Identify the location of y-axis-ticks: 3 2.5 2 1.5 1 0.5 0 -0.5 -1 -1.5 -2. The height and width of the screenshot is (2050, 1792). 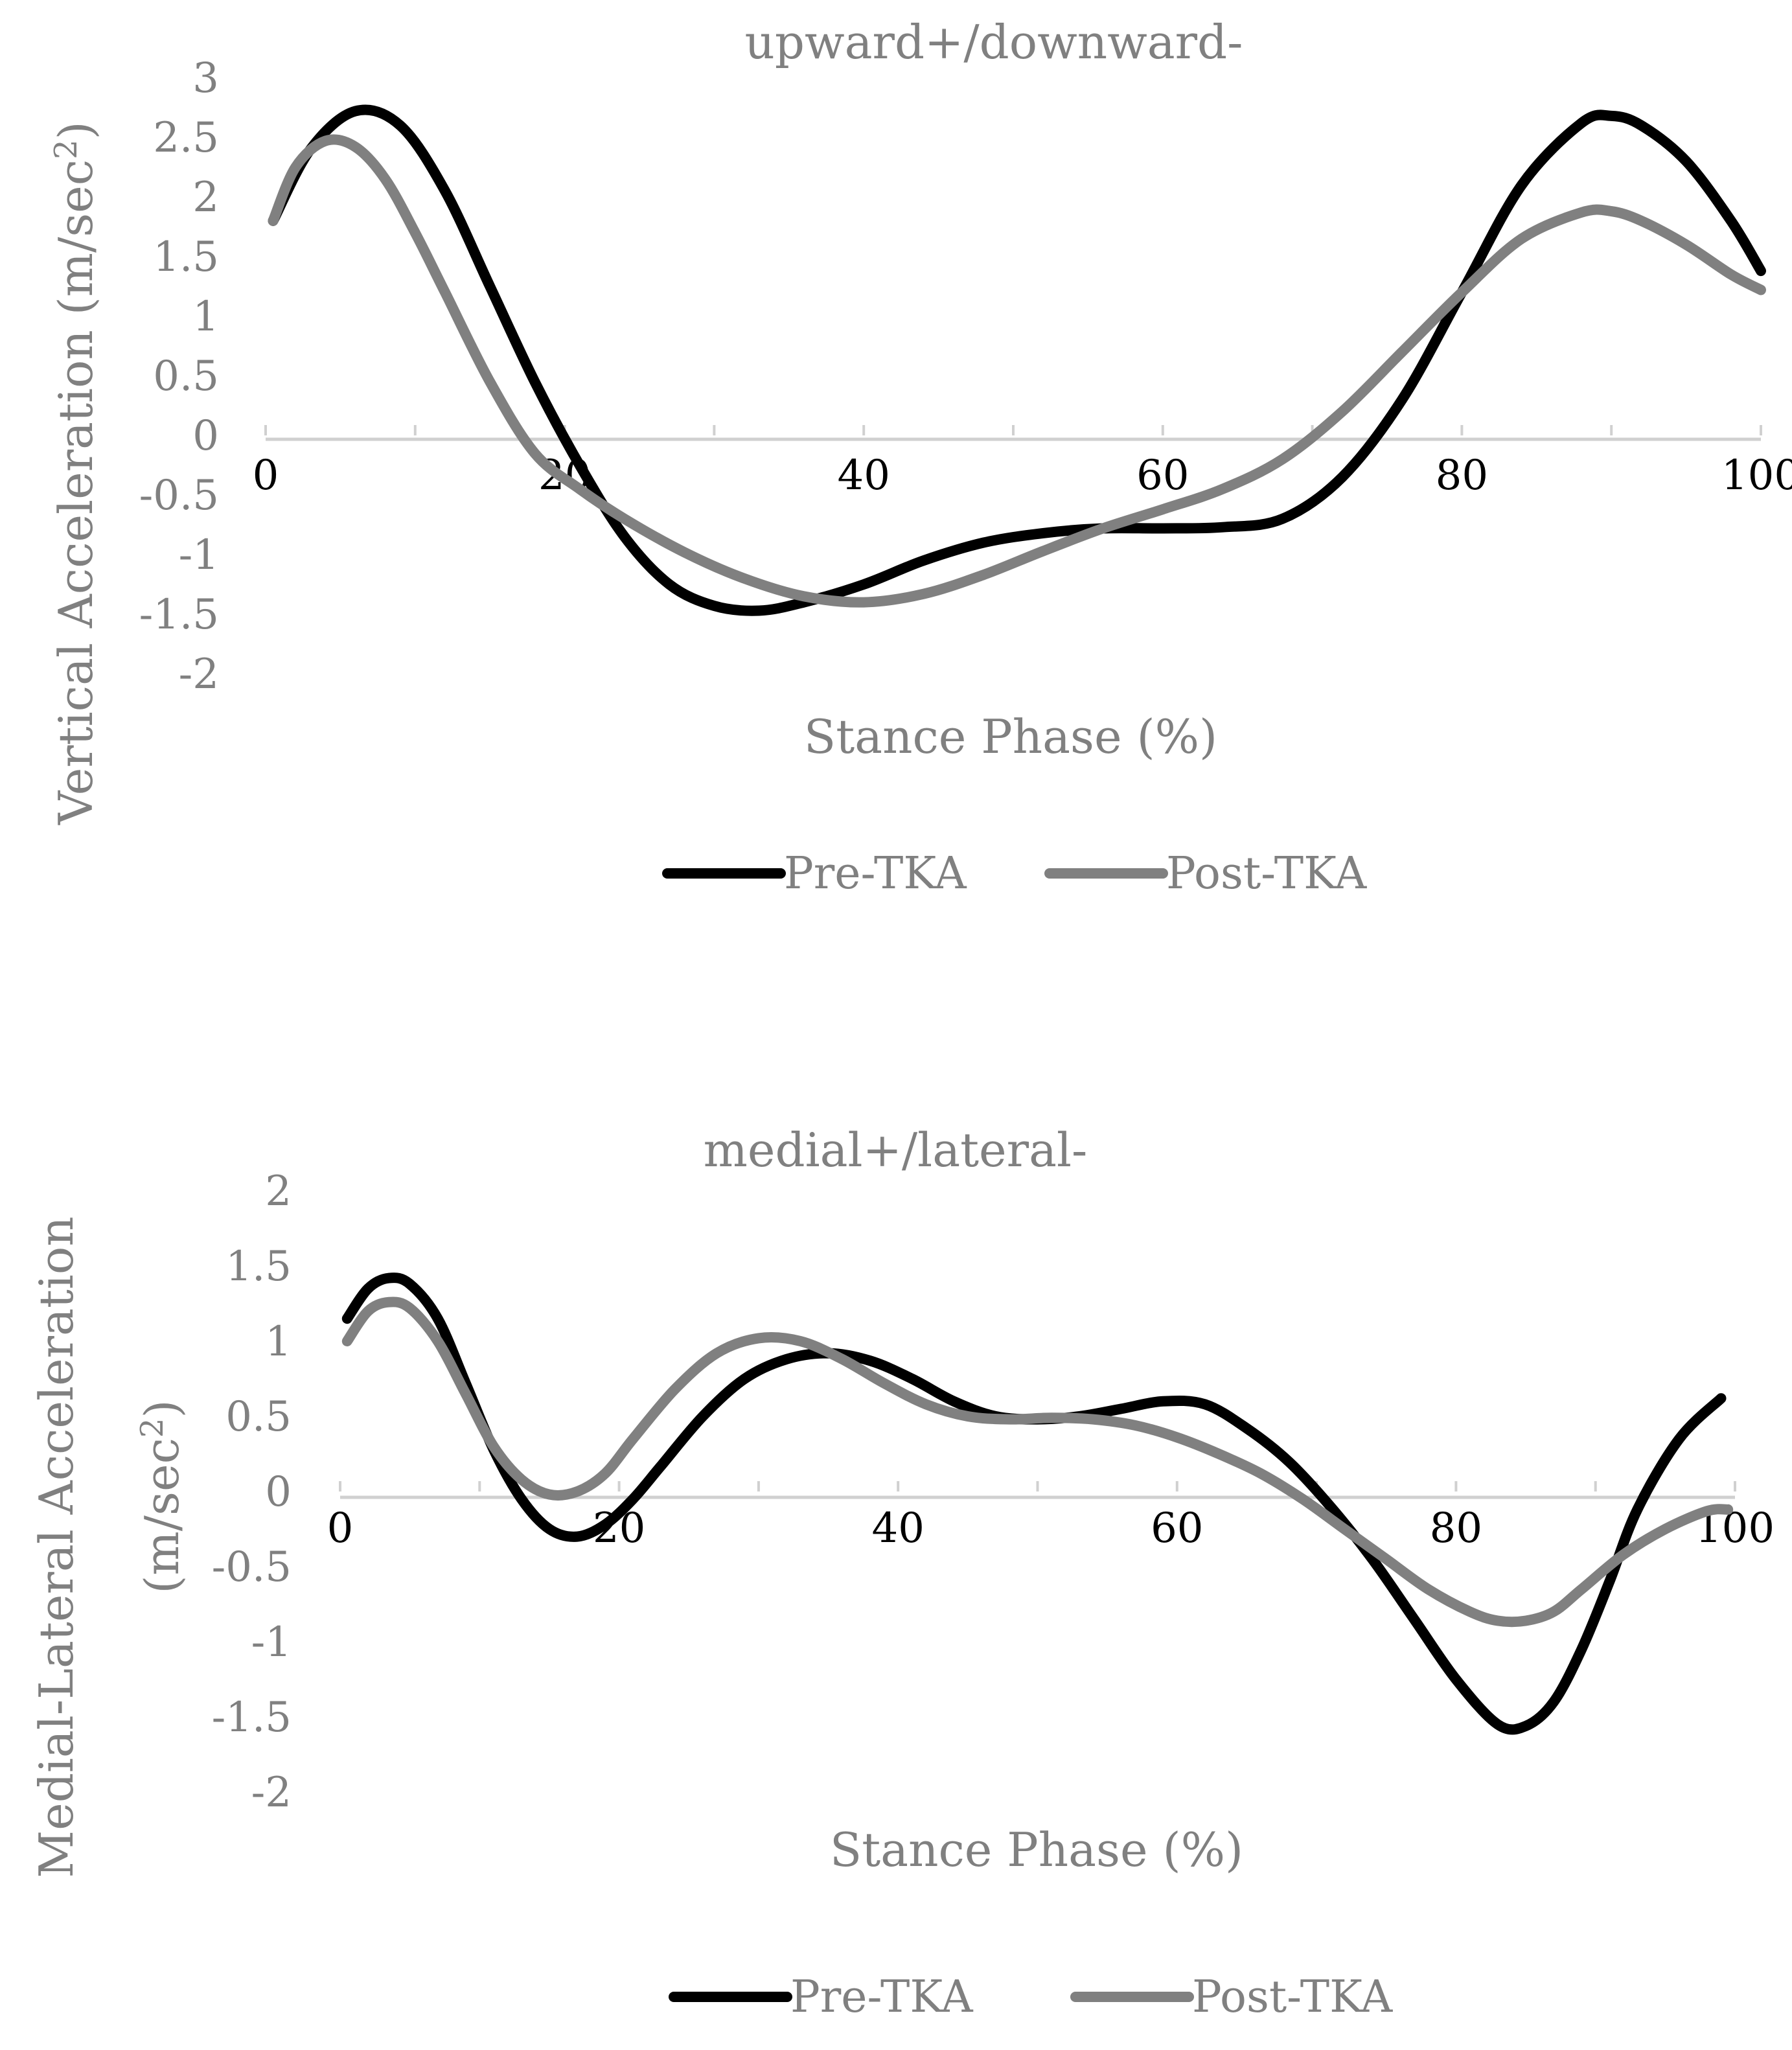
(179, 376).